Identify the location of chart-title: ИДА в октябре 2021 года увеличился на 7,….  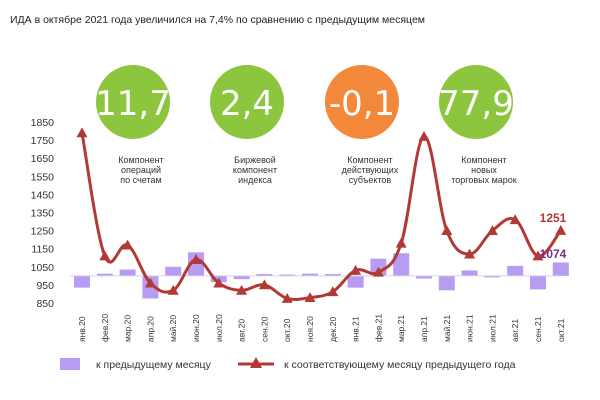
(217, 20).